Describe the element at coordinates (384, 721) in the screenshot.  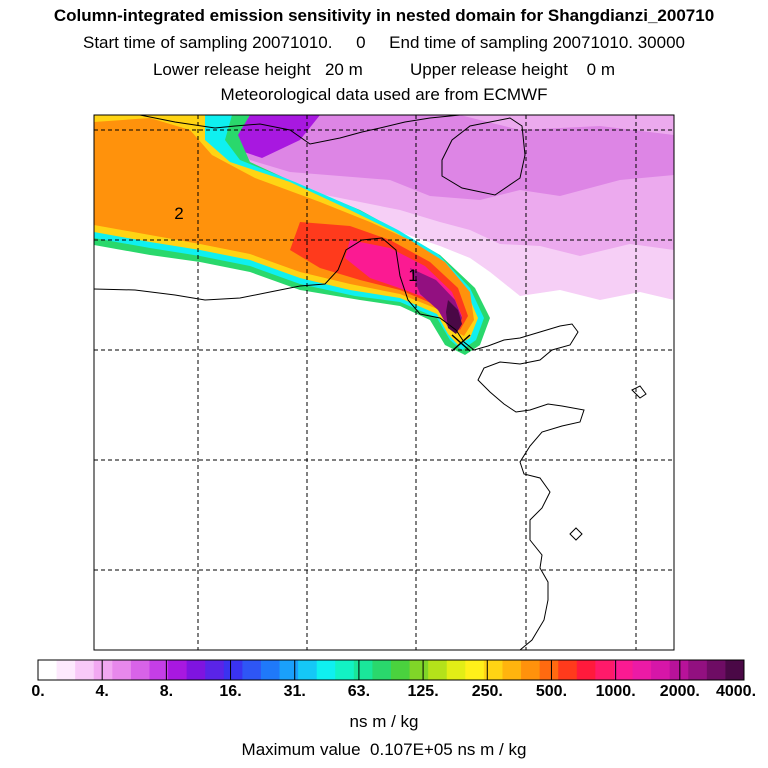
I see `colorbar-units: ns m / kg` at that location.